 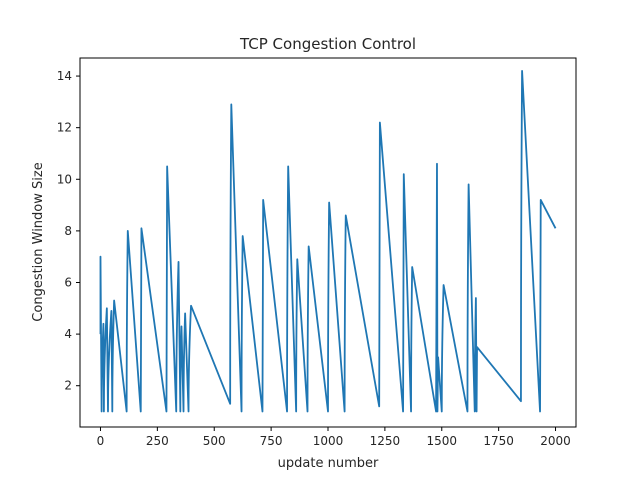 I want to click on x-tick-label: 1750, so click(x=498, y=441).